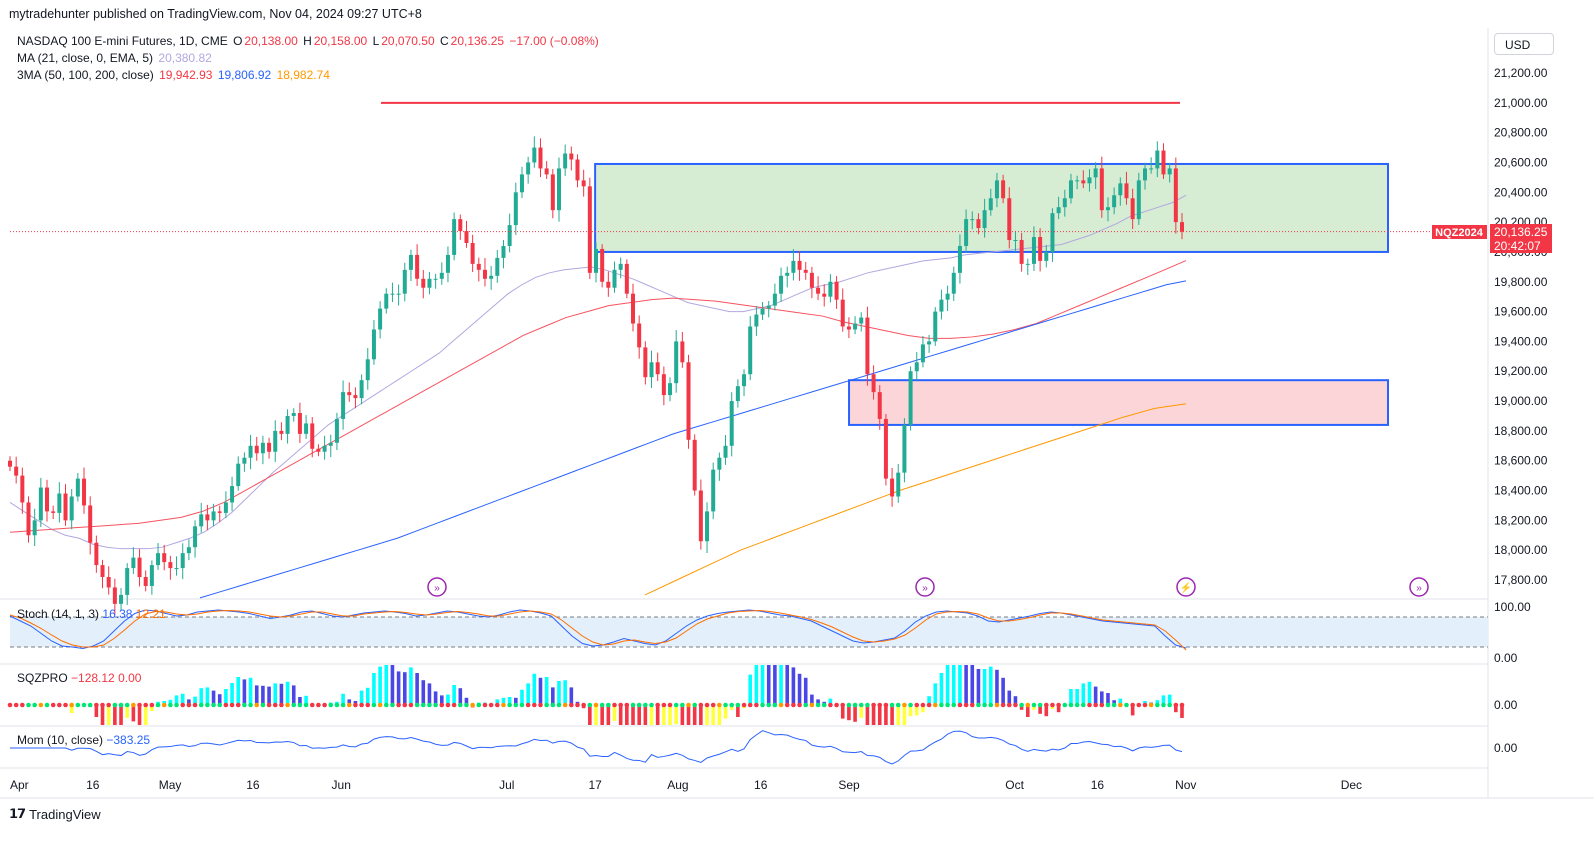 Image resolution: width=1594 pixels, height=846 pixels. I want to click on sqzpro-legend: SQZPRO −128.12 0.00, so click(79, 678).